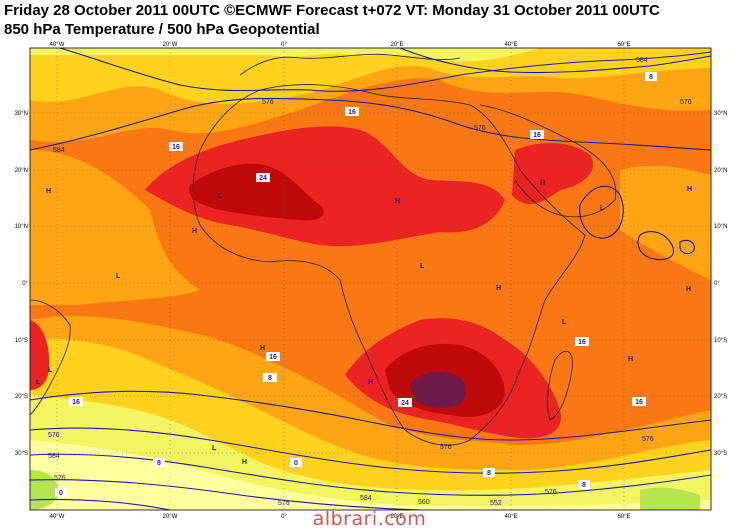 This screenshot has height=530, width=739. What do you see at coordinates (424, 502) in the screenshot?
I see `geopotential-label: 560` at bounding box center [424, 502].